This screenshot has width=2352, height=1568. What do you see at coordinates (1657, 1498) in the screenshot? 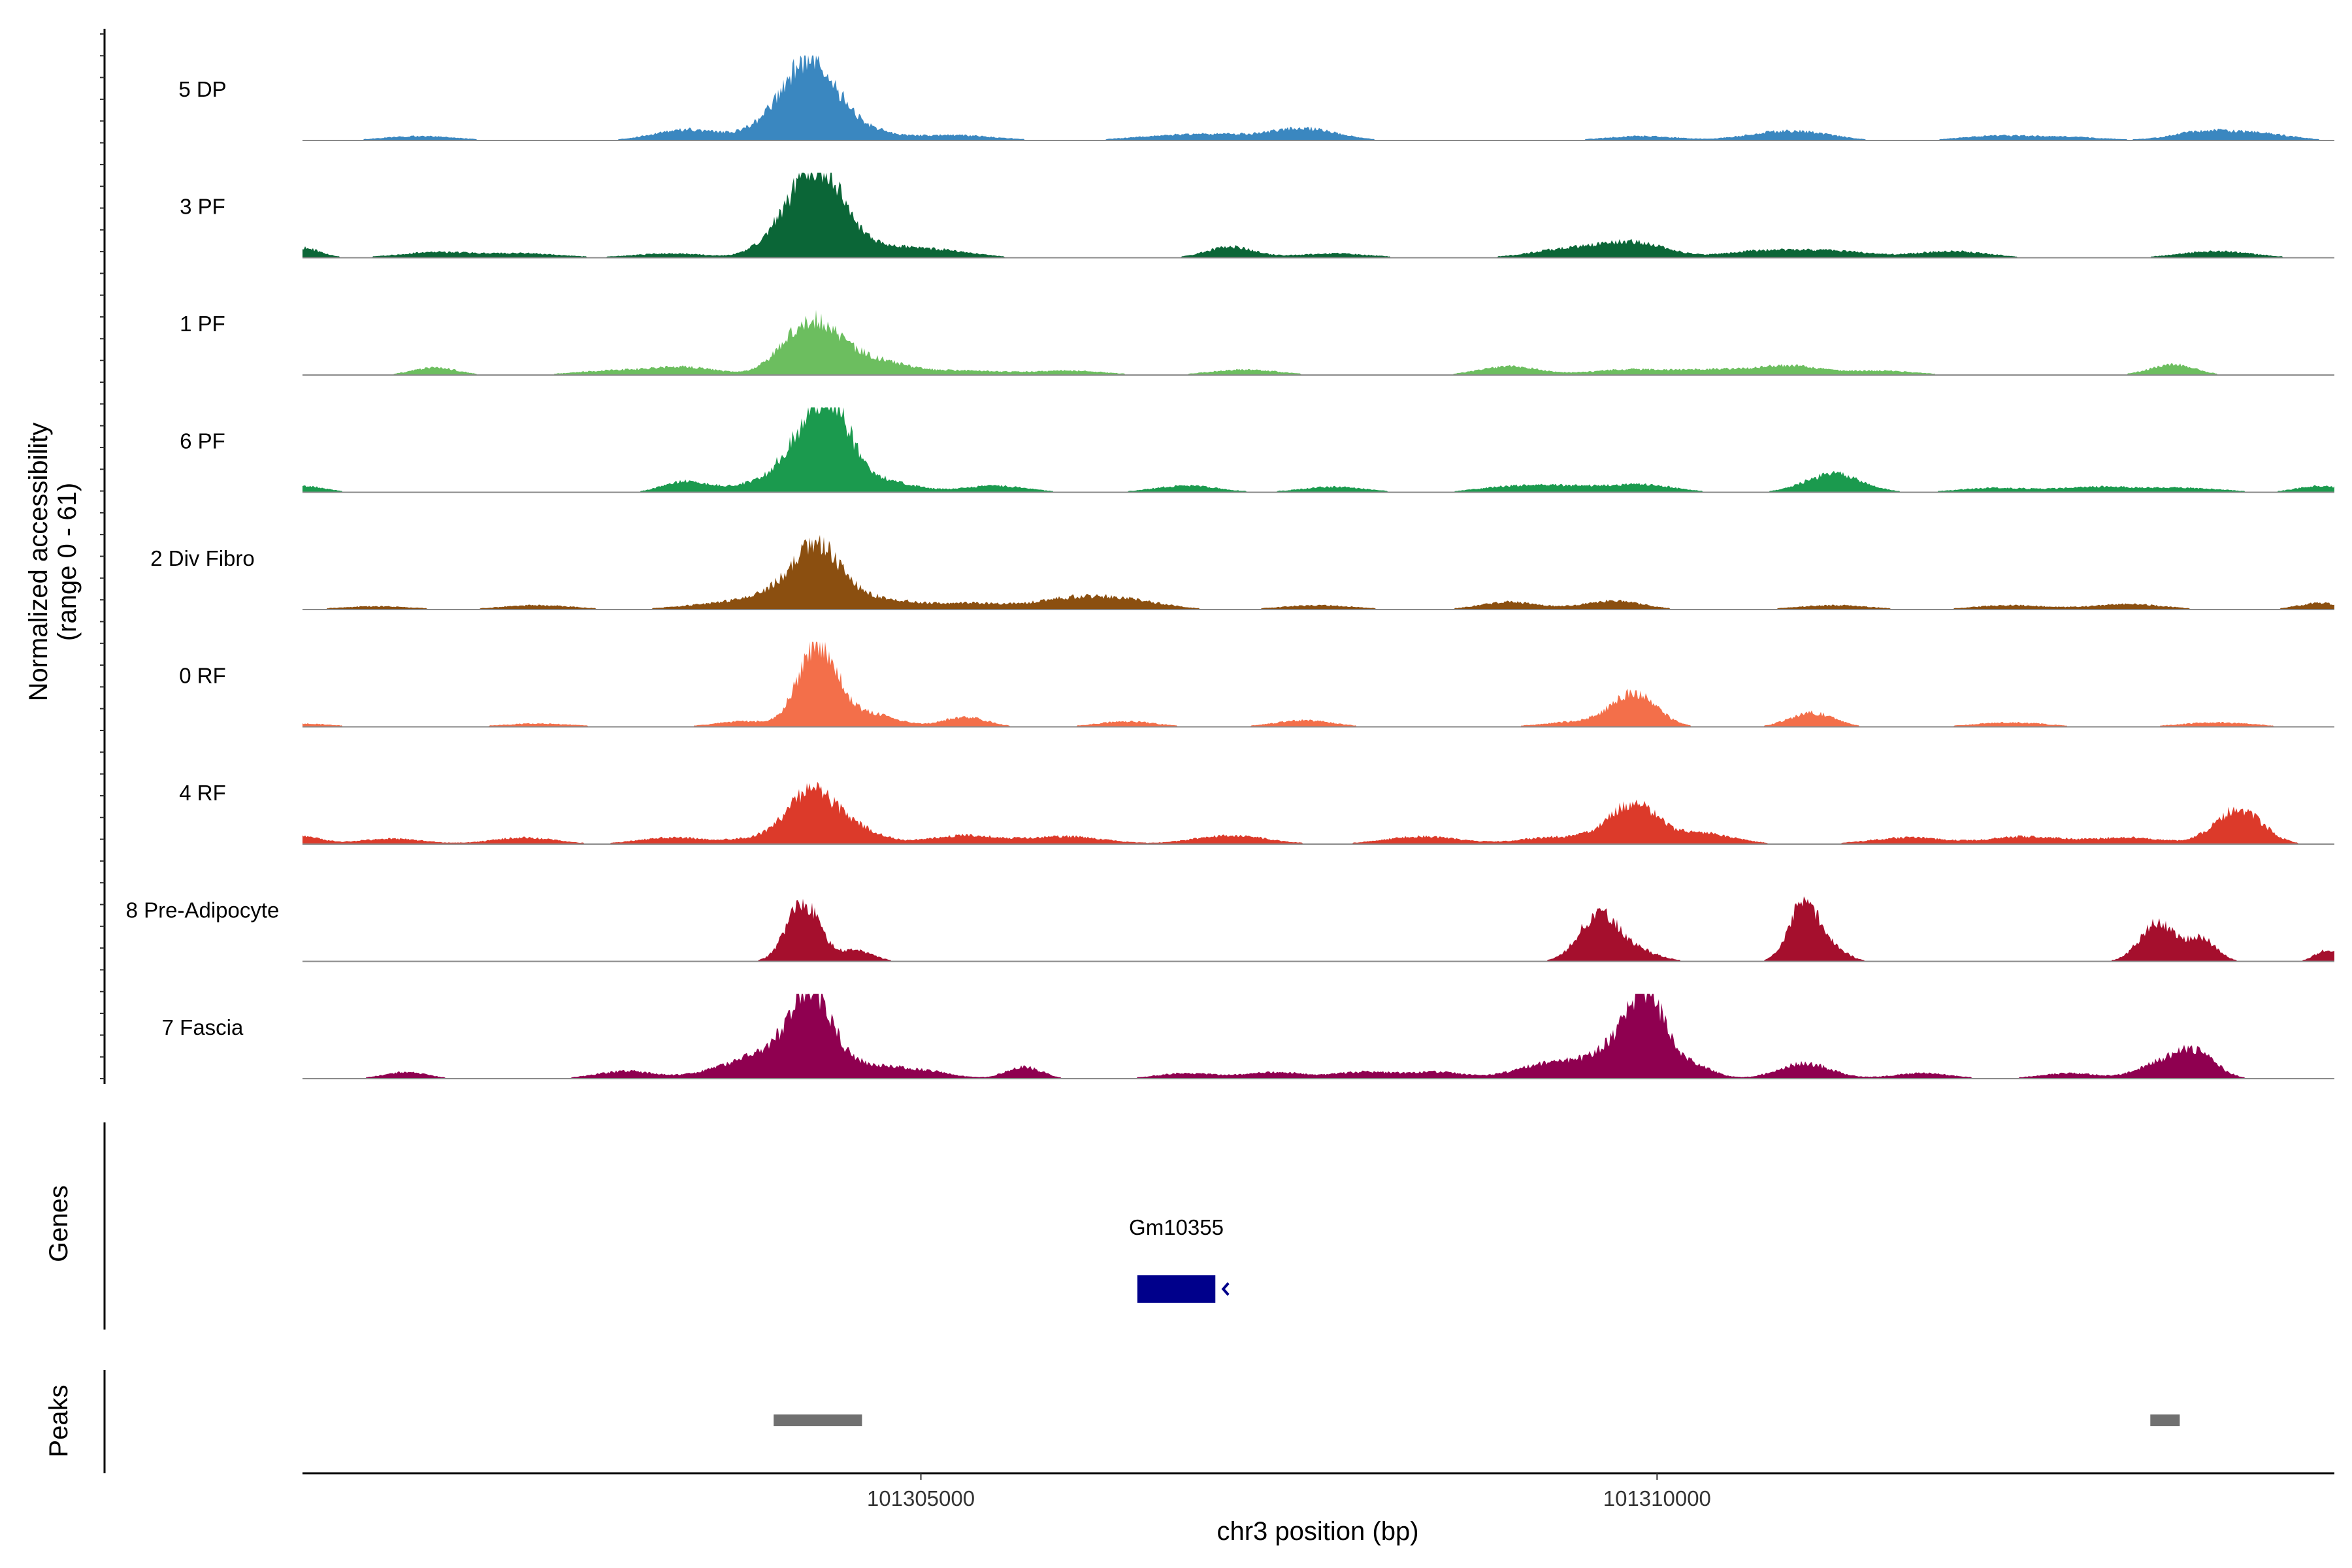
I see `x-tick-label: 101310000` at bounding box center [1657, 1498].